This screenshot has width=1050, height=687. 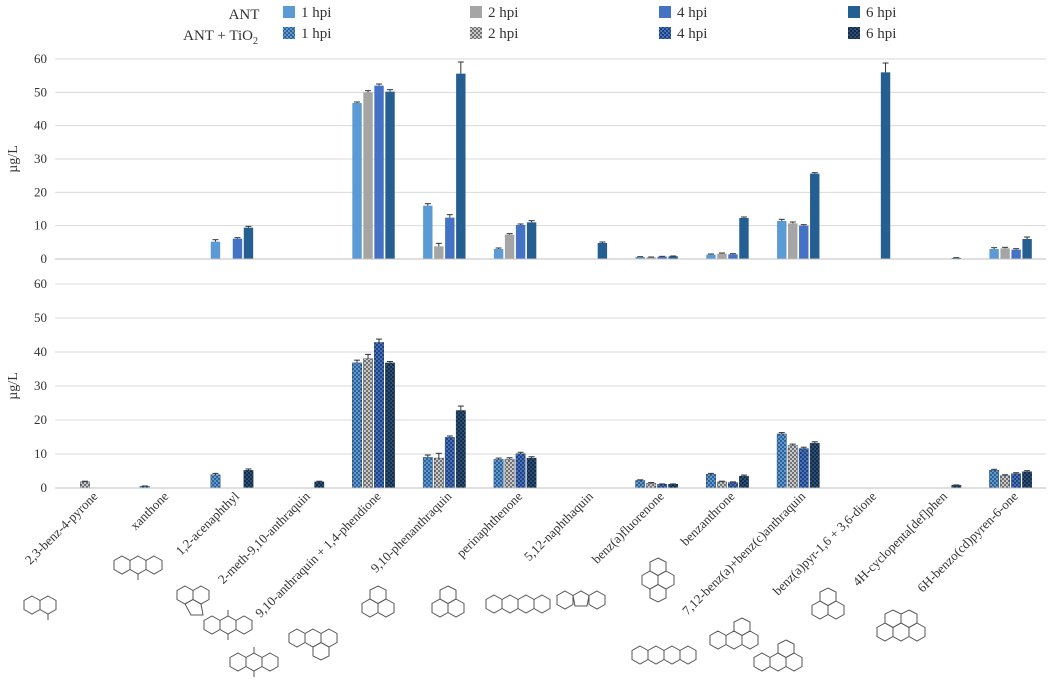 What do you see at coordinates (628, 527) in the screenshot?
I see `x-tick-label-benz-a-fluorenone: benz(a)fluorenone` at bounding box center [628, 527].